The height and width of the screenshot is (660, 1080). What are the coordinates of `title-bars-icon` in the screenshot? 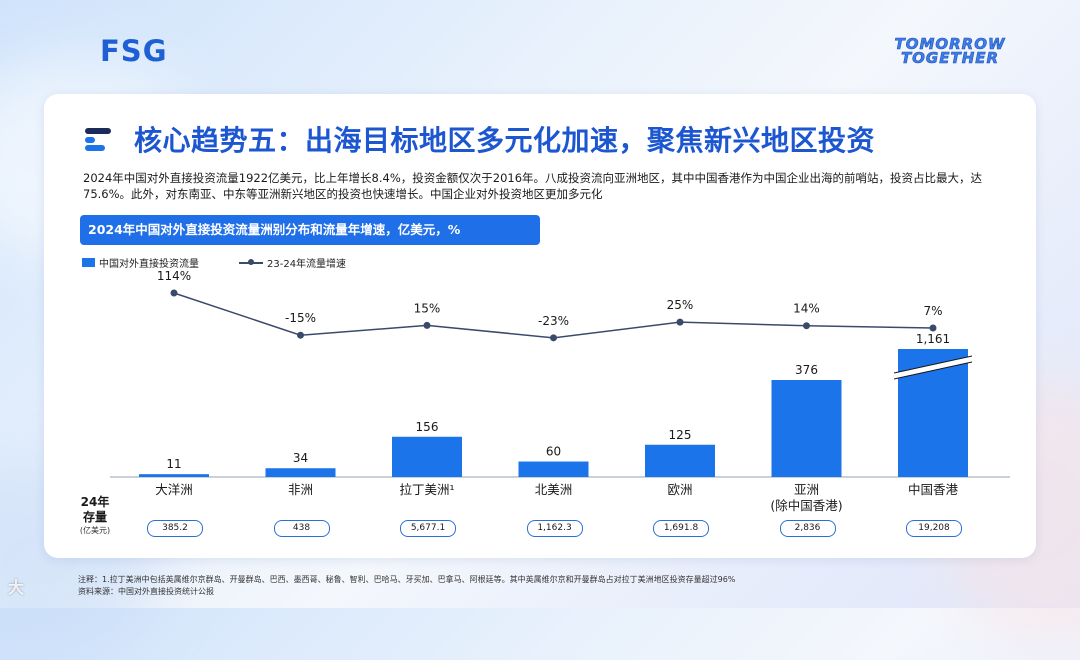 It's located at (98, 139).